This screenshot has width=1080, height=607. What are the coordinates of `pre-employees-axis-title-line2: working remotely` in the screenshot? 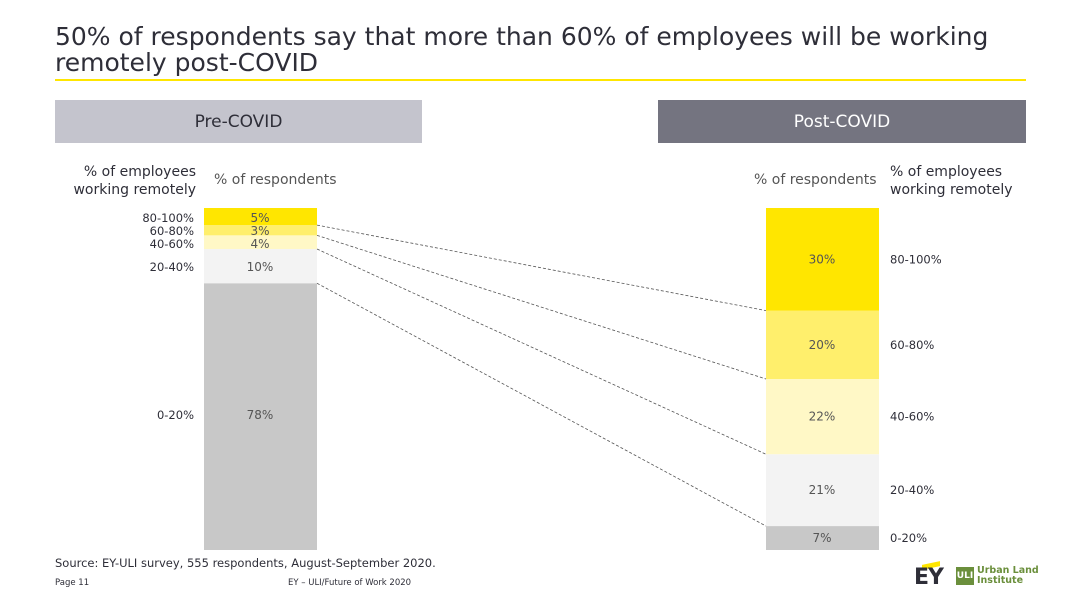 It's located at (134, 190).